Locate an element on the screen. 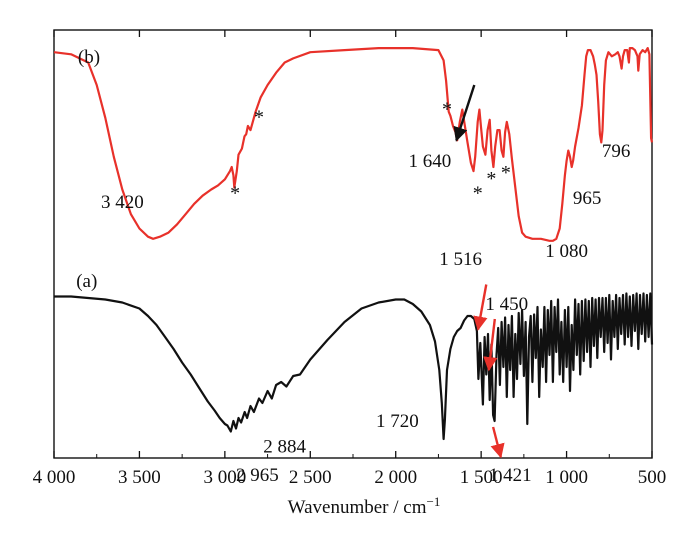 The height and width of the screenshot is (552, 700). peak-label: 2 884 is located at coordinates (284, 447).